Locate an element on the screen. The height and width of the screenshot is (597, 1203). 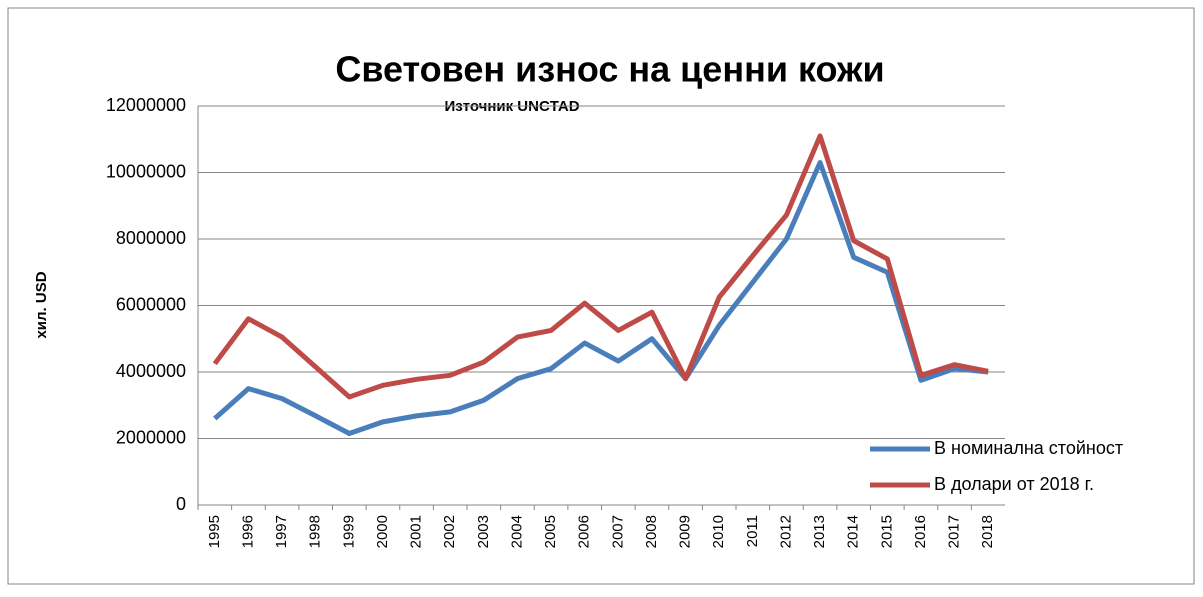
x-tick-label: 2005 is located at coordinates (550, 531).